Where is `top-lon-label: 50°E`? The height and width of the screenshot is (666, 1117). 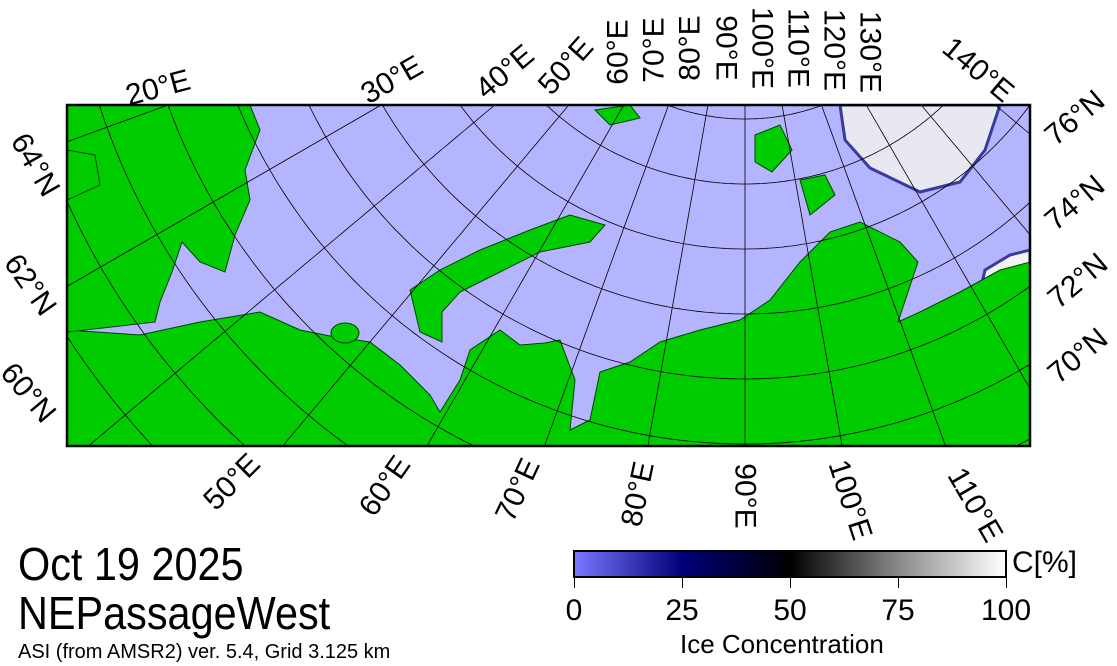 top-lon-label: 50°E is located at coordinates (566, 66).